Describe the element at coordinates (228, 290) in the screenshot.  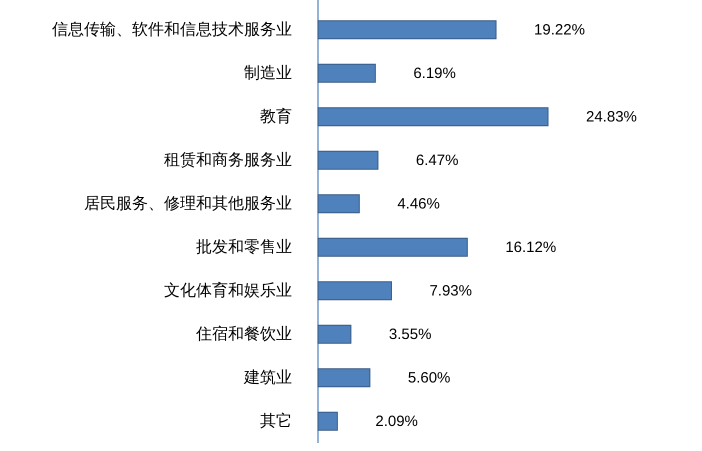
I see `y-tick-label: 文化体育和娱乐业` at that location.